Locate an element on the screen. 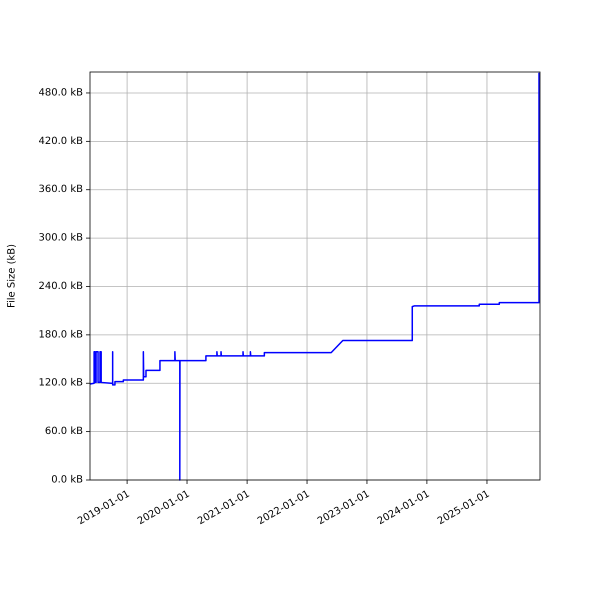  y-axis-title: File Size (kB) is located at coordinates (12, 276).